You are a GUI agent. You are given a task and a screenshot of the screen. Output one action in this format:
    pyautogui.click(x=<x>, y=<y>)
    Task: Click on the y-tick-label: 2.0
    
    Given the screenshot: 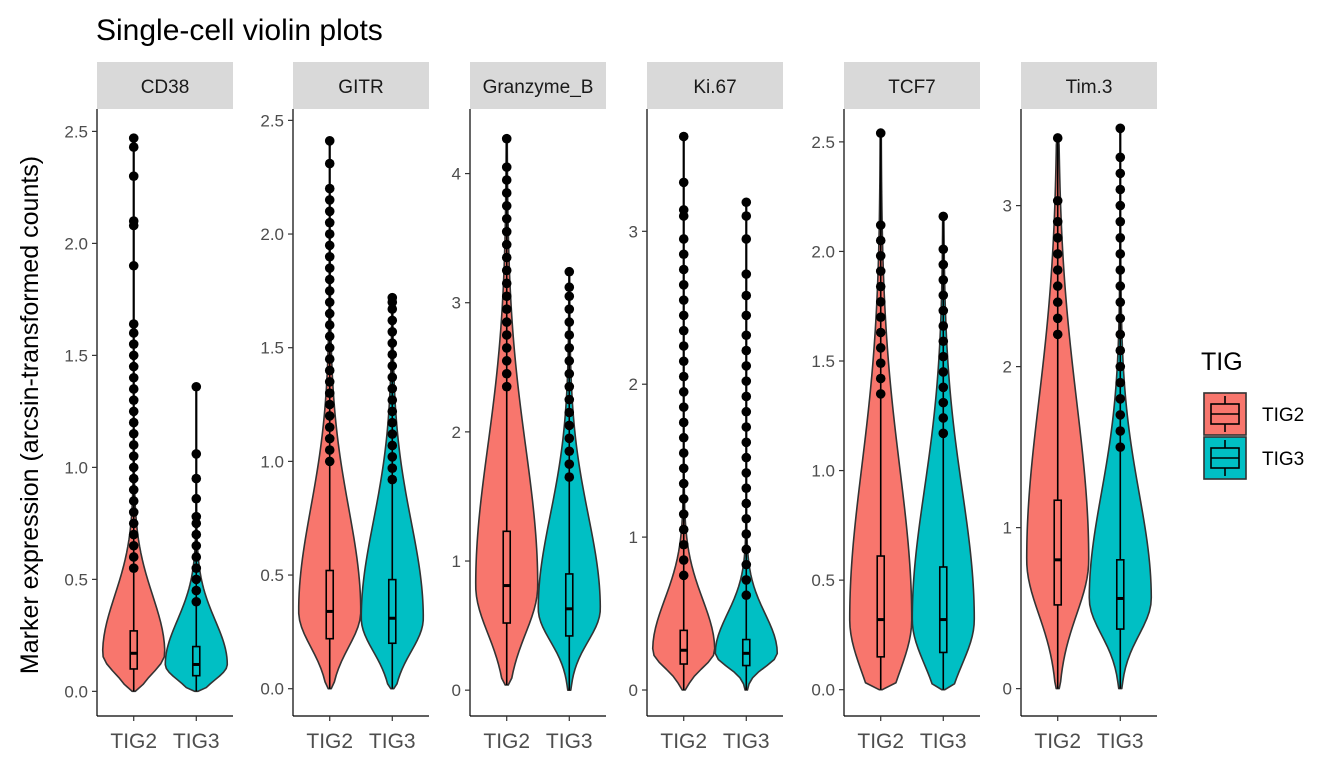 What is the action you would take?
    pyautogui.click(x=76, y=243)
    